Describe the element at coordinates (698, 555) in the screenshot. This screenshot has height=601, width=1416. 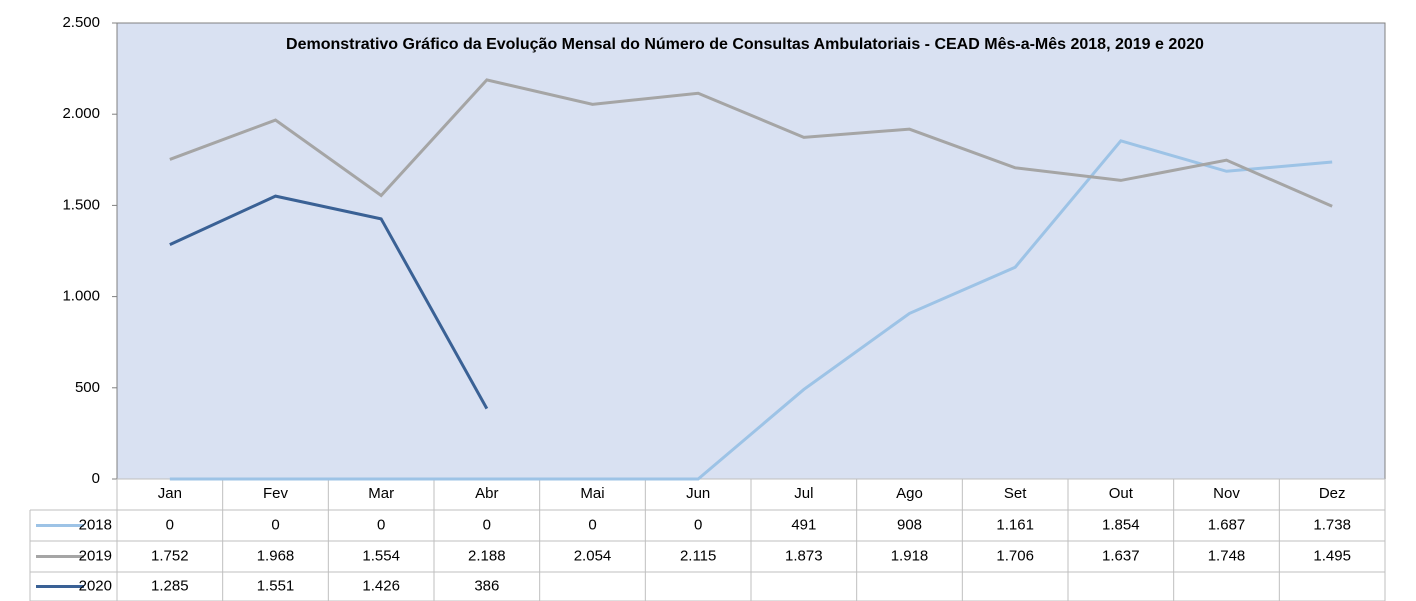
I see `table-value: 2.115` at that location.